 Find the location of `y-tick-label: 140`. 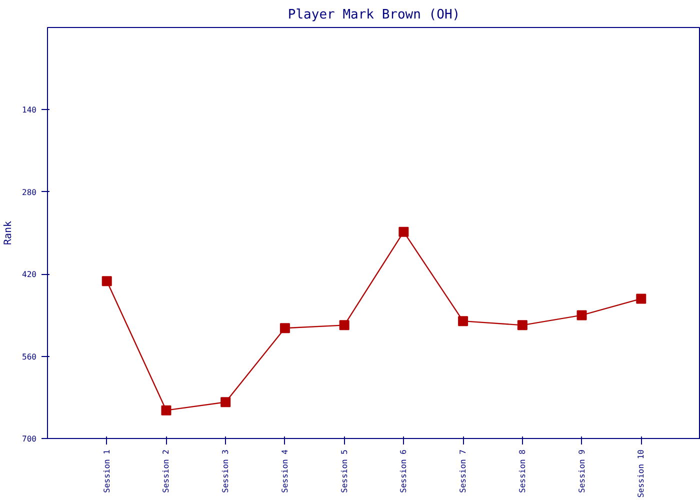

y-tick-label: 140 is located at coordinates (29, 110).